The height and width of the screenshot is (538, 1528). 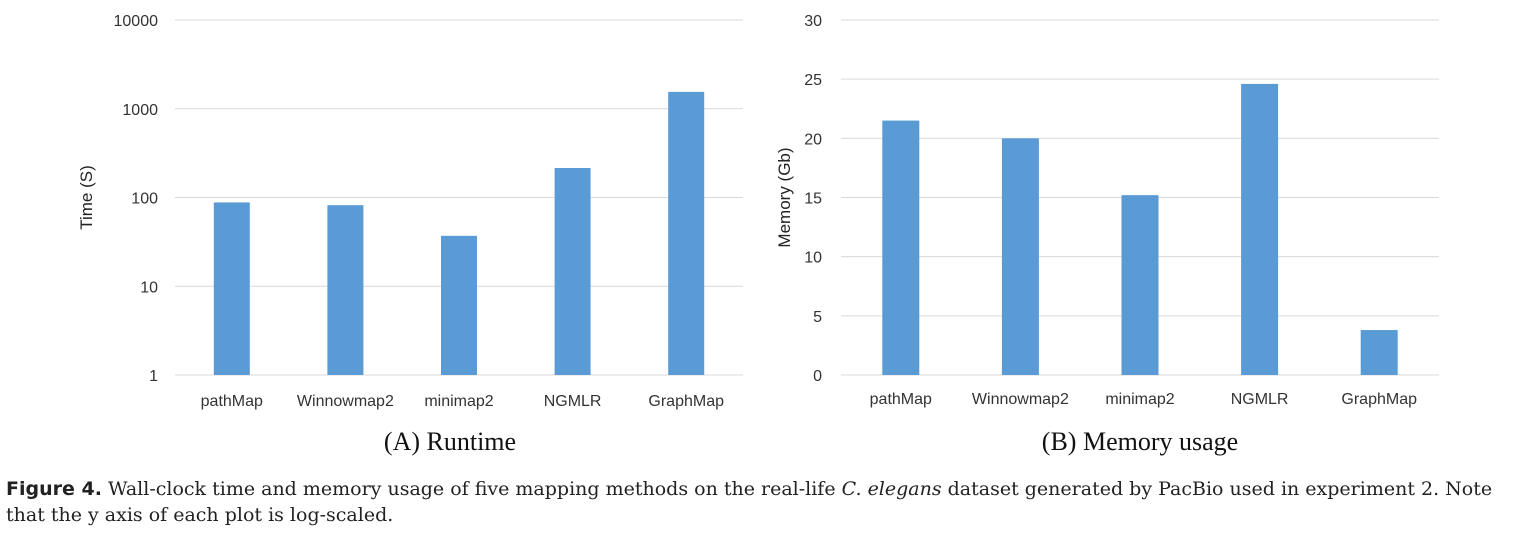 I want to click on caption-species: C. elegans, so click(x=891, y=489).